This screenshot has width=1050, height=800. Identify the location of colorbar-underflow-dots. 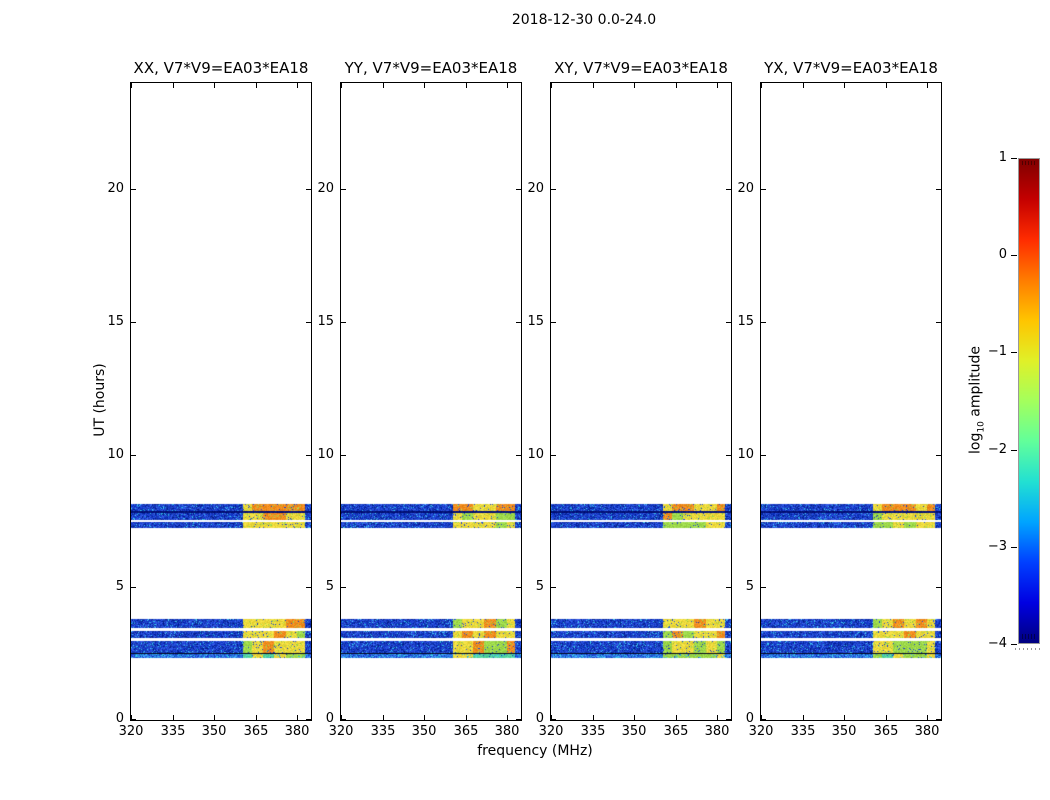
(1028, 649).